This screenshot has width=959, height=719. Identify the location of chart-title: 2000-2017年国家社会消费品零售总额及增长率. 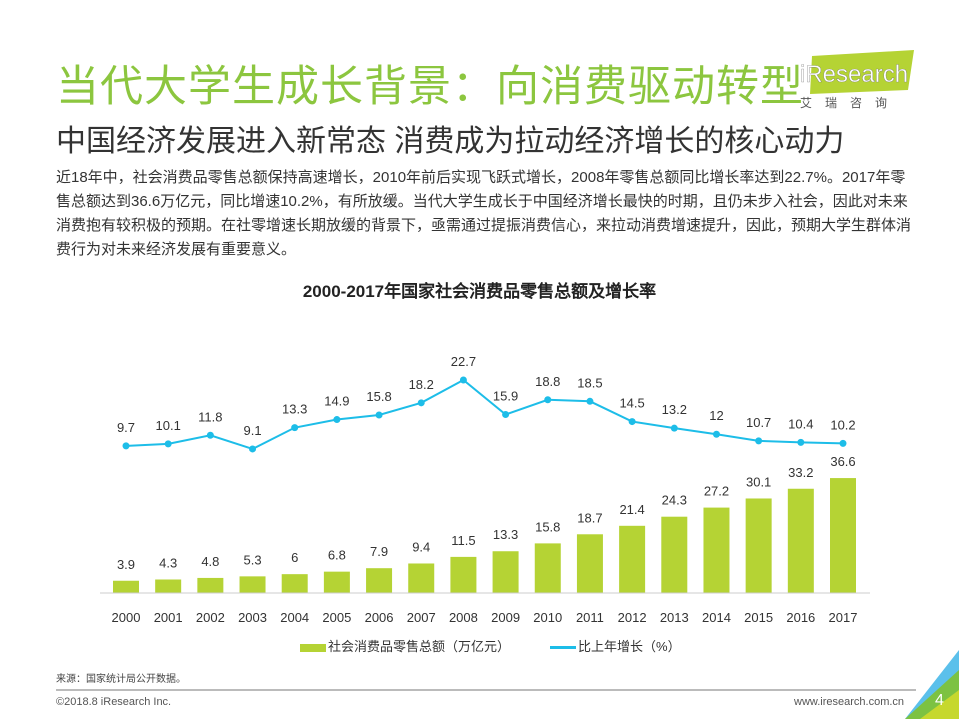
(479, 291).